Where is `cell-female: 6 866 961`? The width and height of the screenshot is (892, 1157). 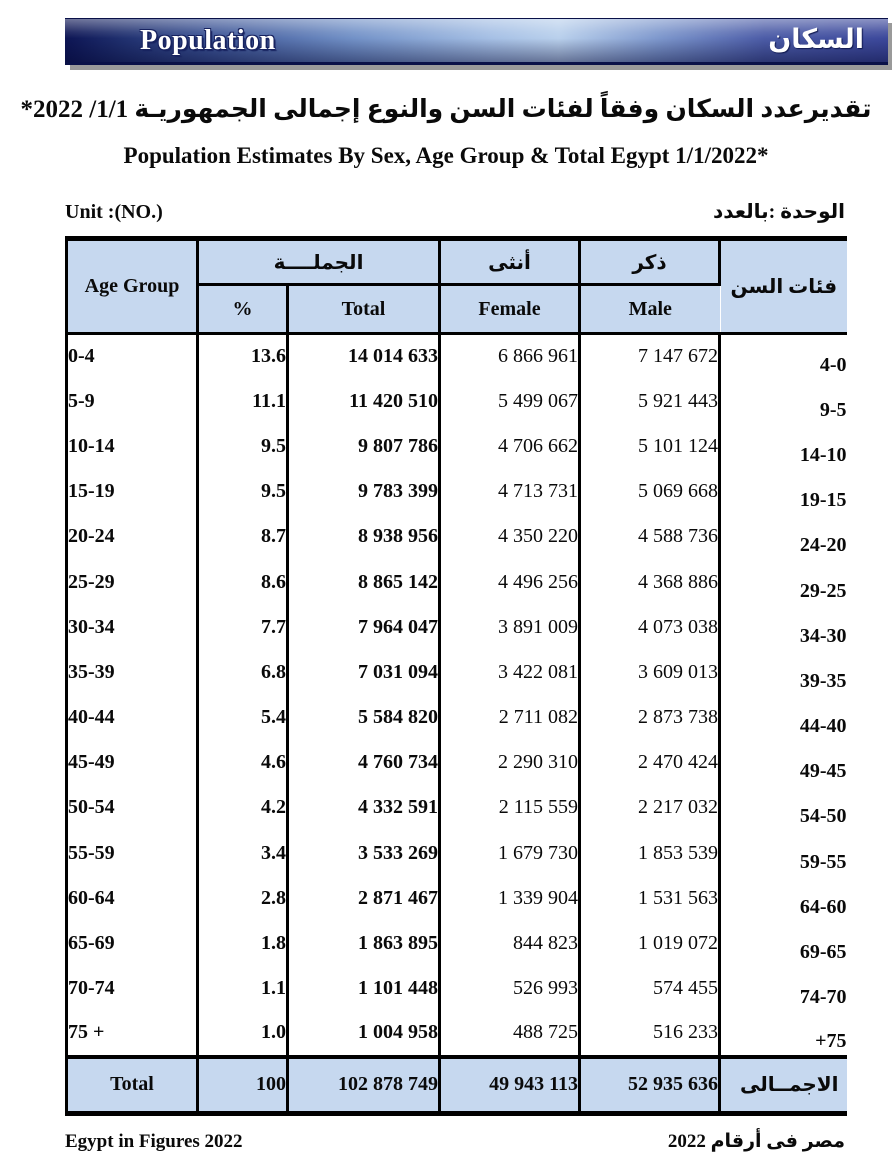
cell-female: 6 866 961 is located at coordinates (510, 356).